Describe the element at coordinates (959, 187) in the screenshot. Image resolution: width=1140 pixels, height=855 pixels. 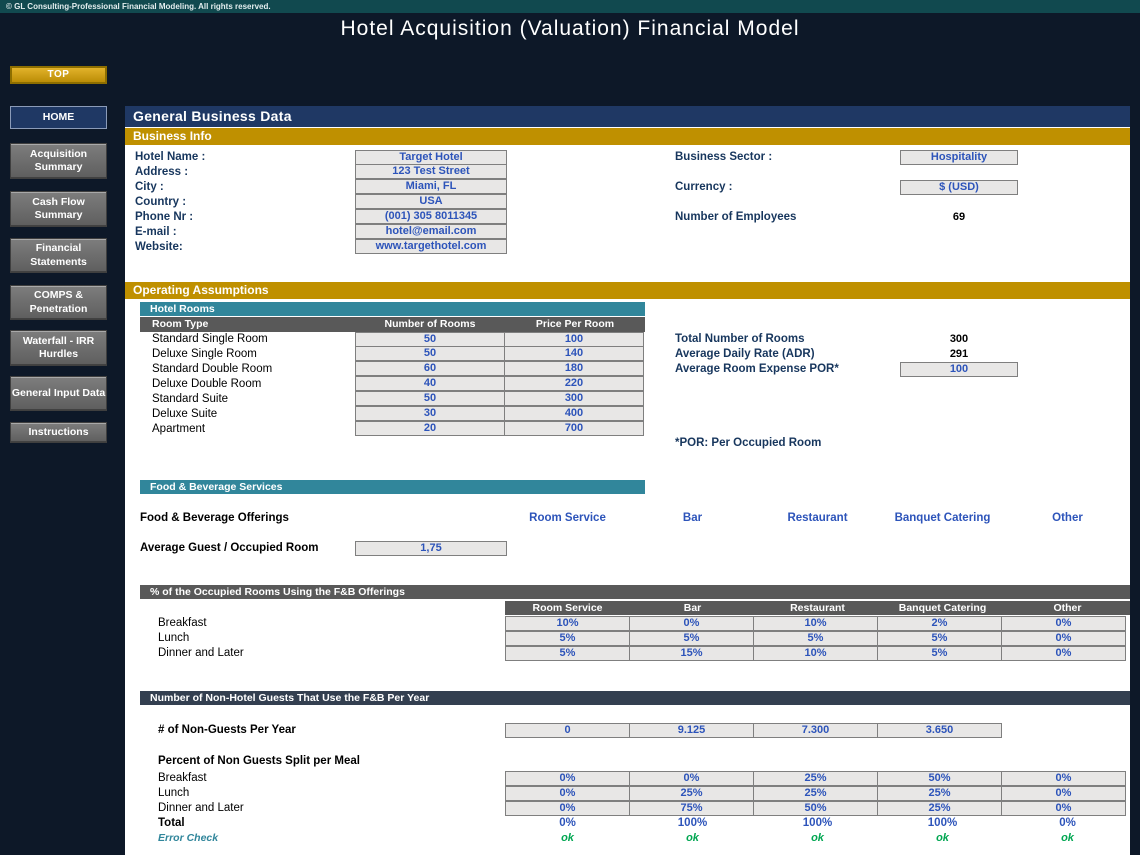
I see `currency-input: $ (USD)` at that location.